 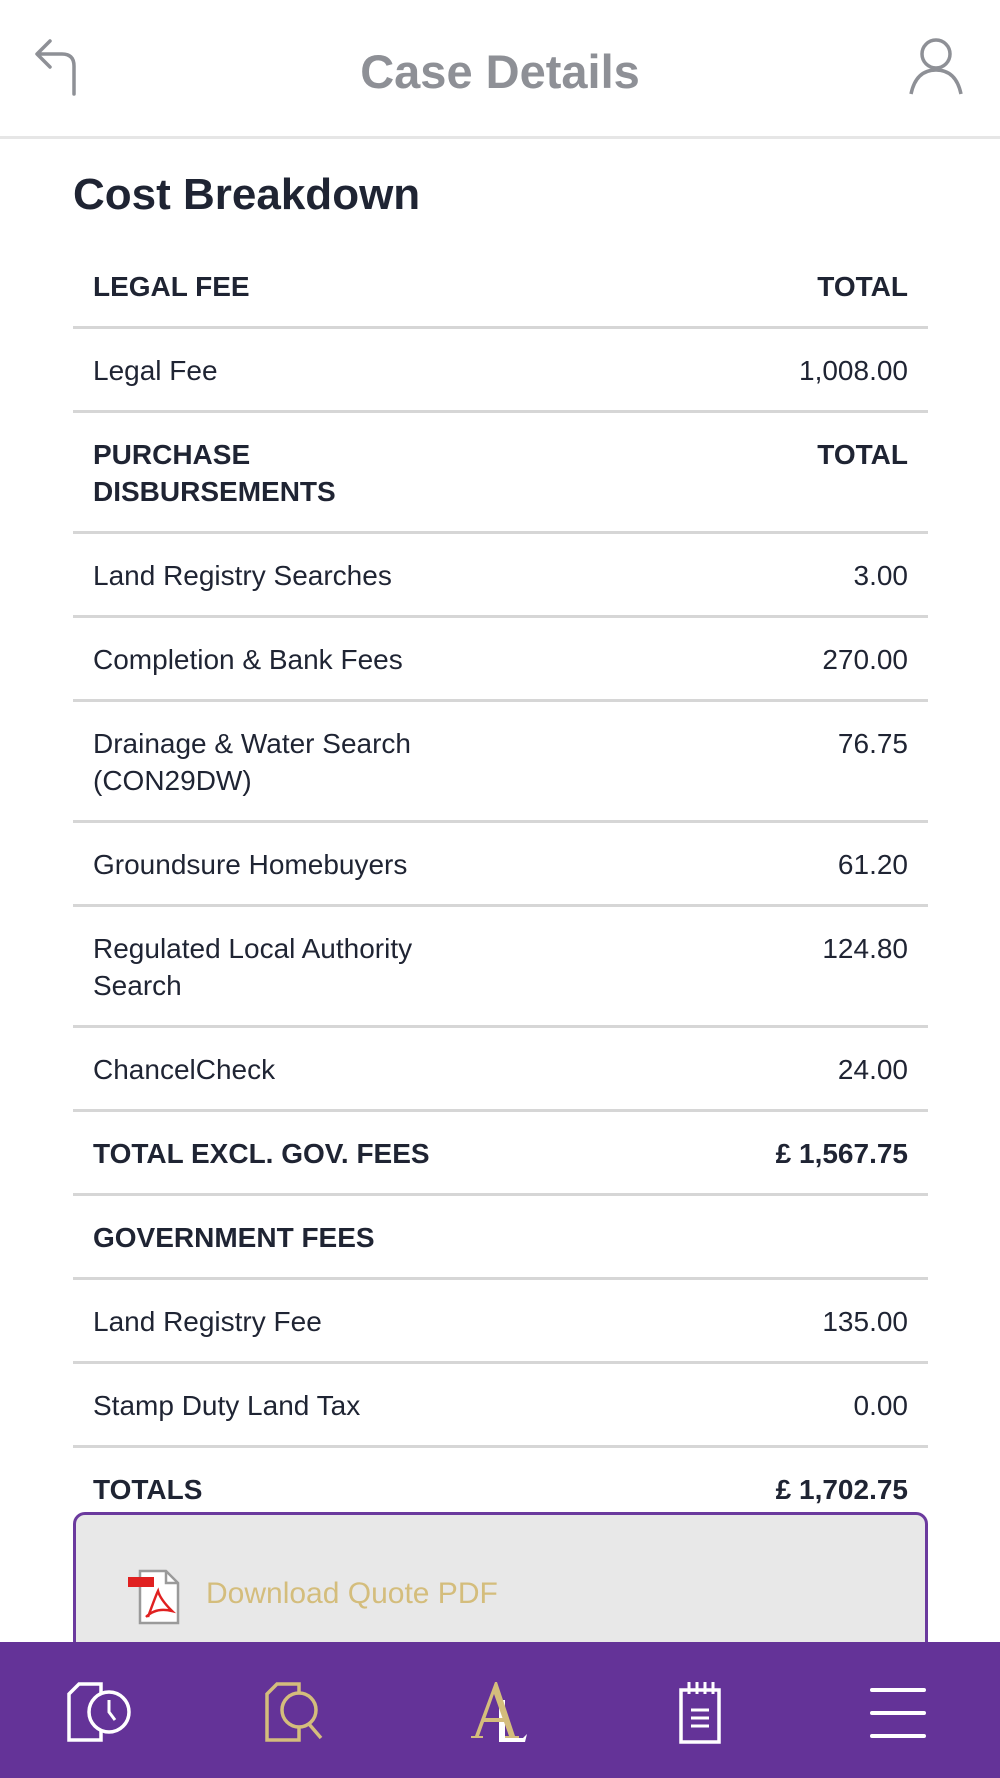 I want to click on bottom-nav, so click(x=500, y=1710).